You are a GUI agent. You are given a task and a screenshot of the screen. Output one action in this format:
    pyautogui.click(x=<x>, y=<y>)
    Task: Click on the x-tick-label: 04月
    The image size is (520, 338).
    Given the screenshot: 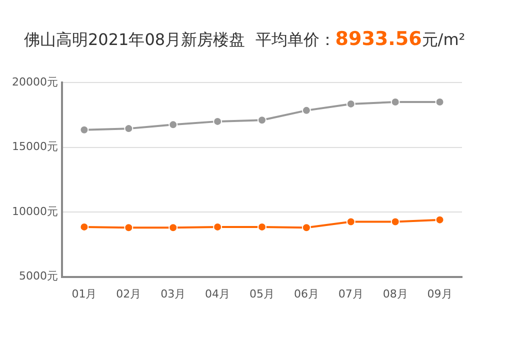 What is the action you would take?
    pyautogui.click(x=217, y=293)
    